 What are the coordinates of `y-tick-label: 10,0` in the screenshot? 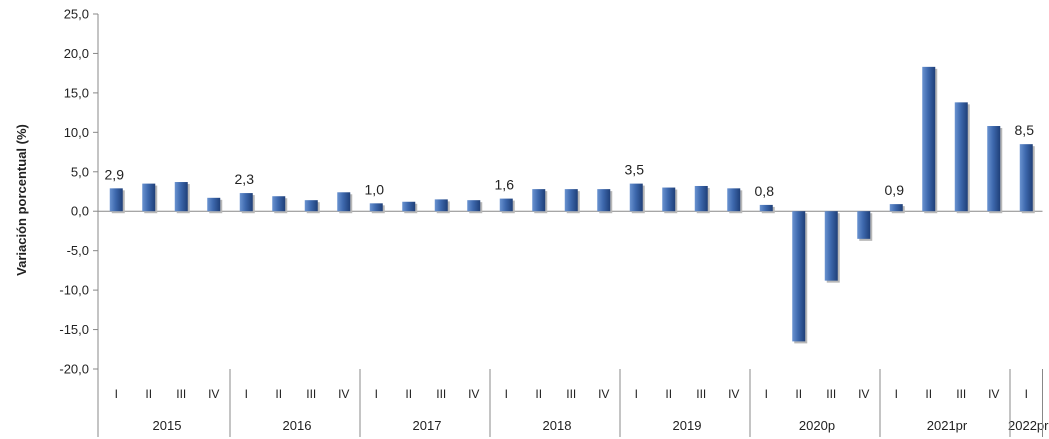 It's located at (76, 132).